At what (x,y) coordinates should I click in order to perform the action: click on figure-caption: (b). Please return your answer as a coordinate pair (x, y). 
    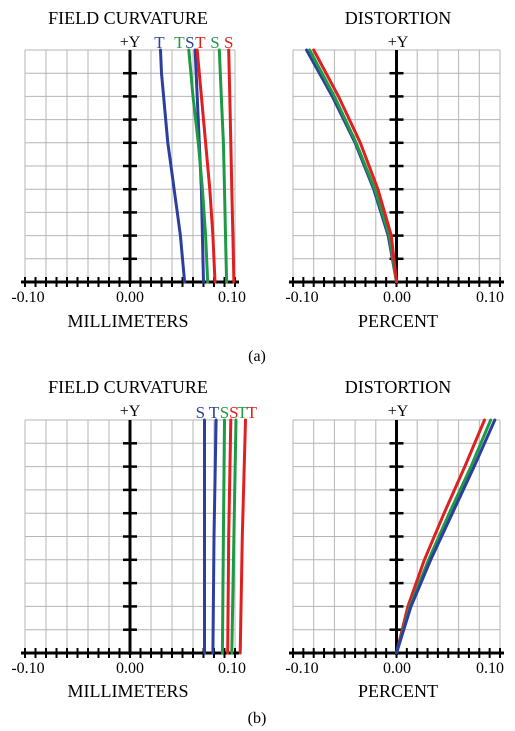
    Looking at the image, I should click on (257, 718).